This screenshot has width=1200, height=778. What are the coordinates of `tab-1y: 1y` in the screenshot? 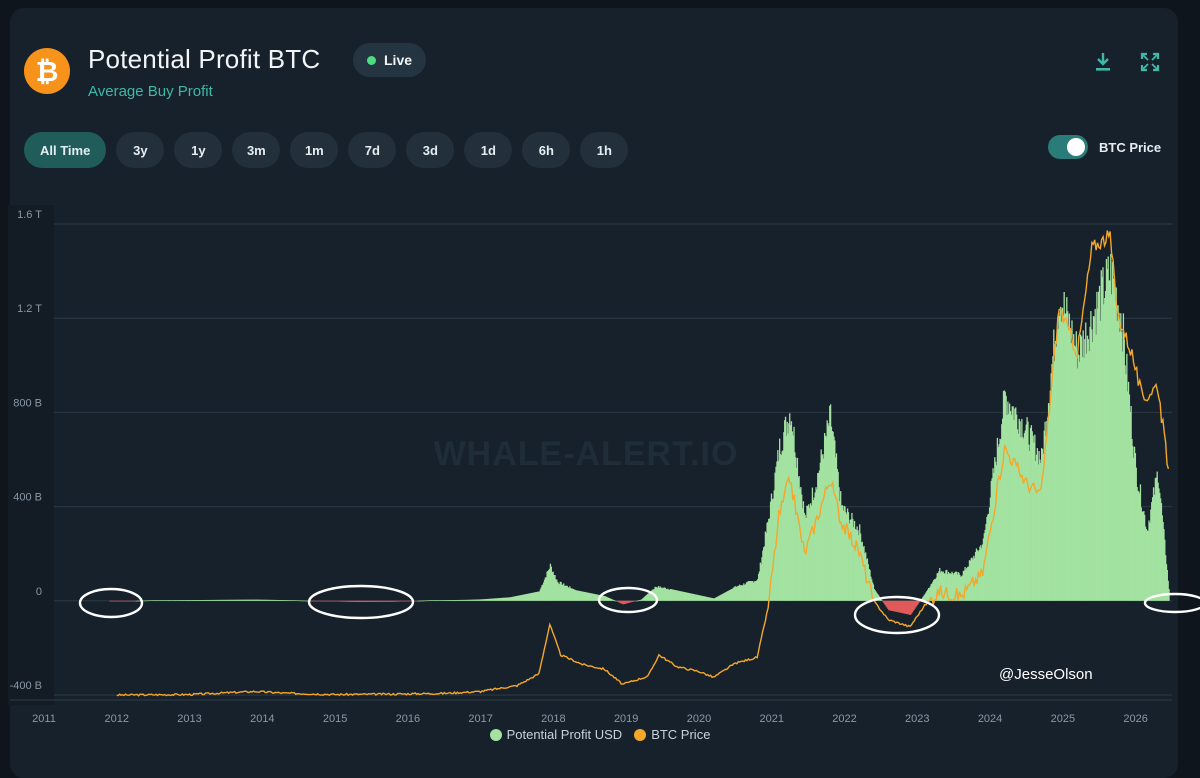 It's located at (198, 150).